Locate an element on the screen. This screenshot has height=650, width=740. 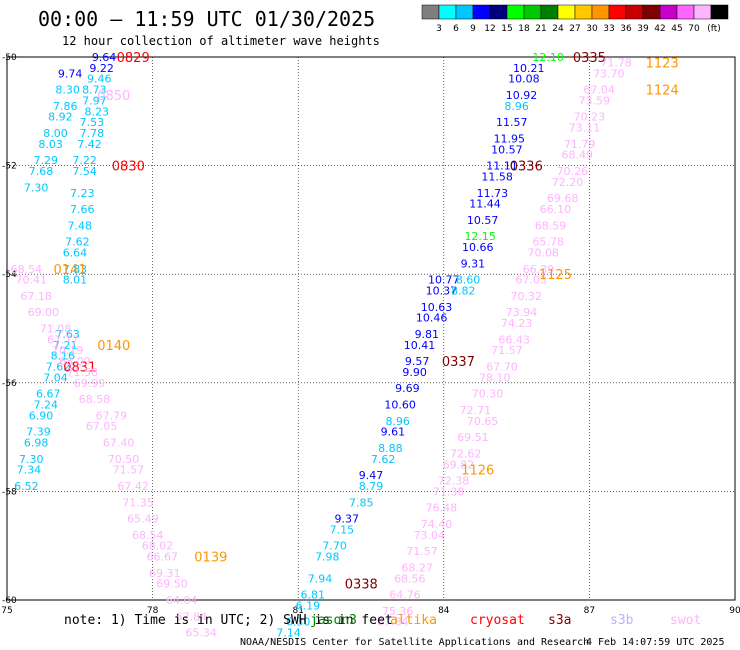
colorbar-unit: (ft) is located at coordinates (714, 29).